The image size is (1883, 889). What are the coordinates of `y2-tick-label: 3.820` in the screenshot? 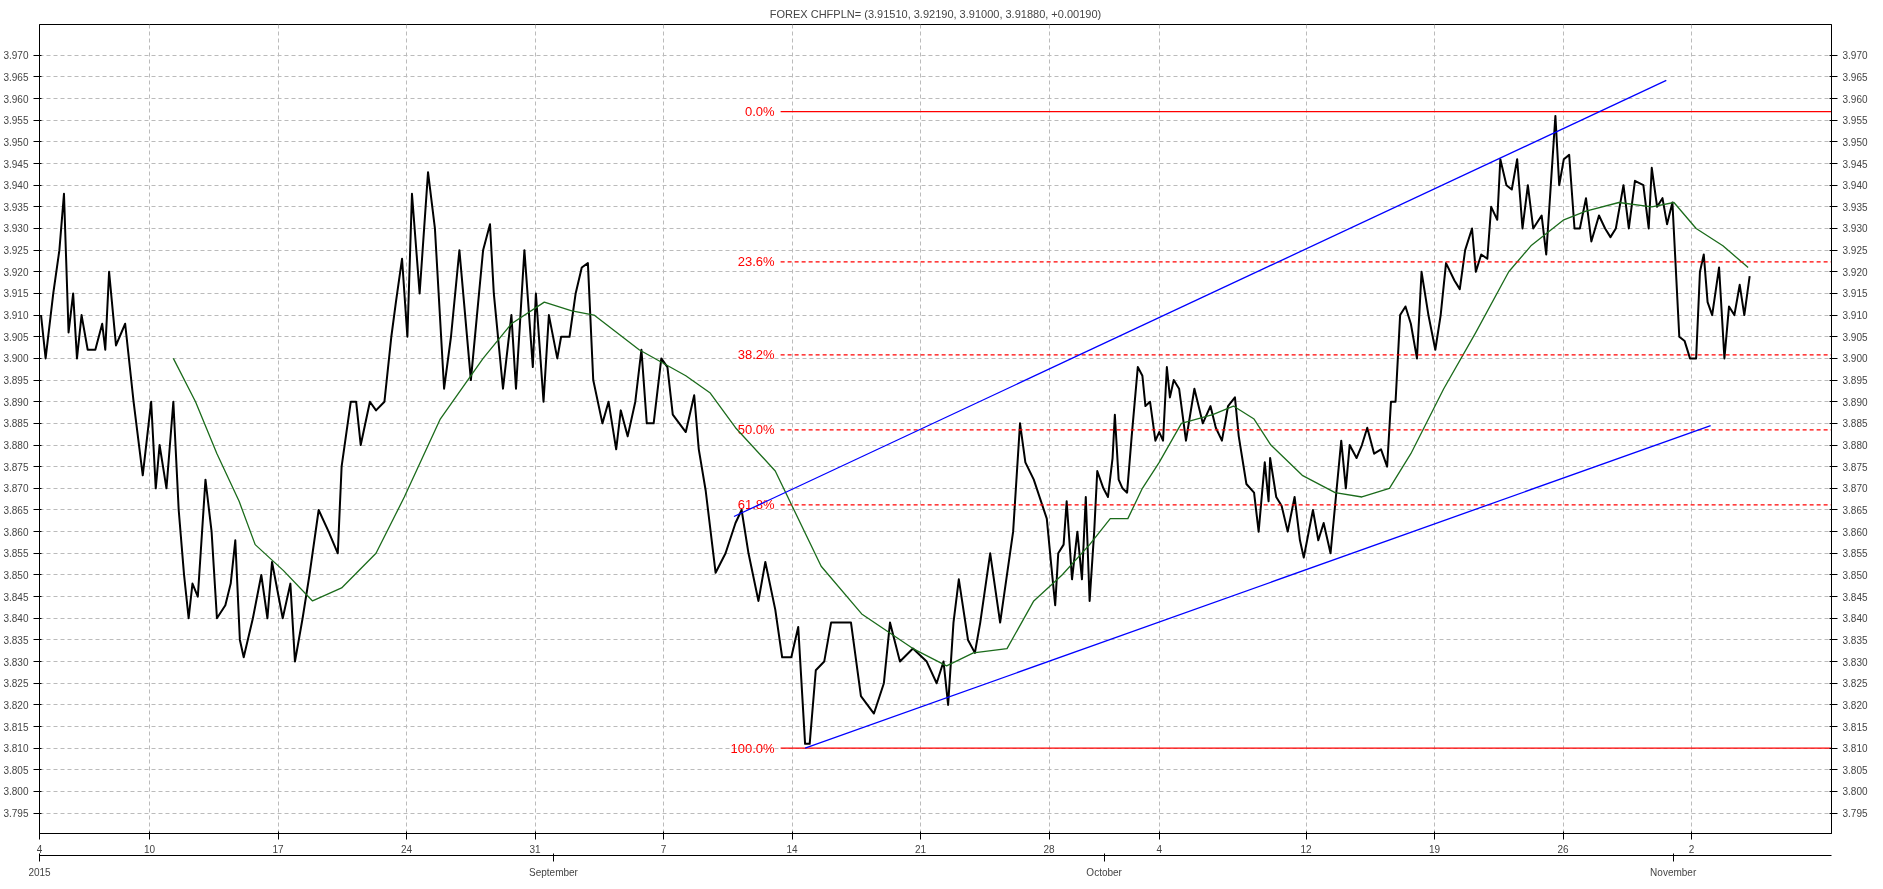 It's located at (1855, 705).